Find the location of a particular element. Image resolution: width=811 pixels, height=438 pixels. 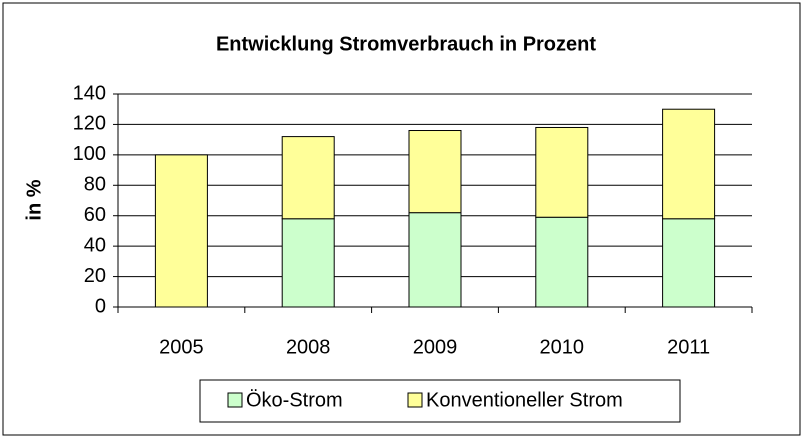

y-tick-label: 80 is located at coordinates (95, 185).